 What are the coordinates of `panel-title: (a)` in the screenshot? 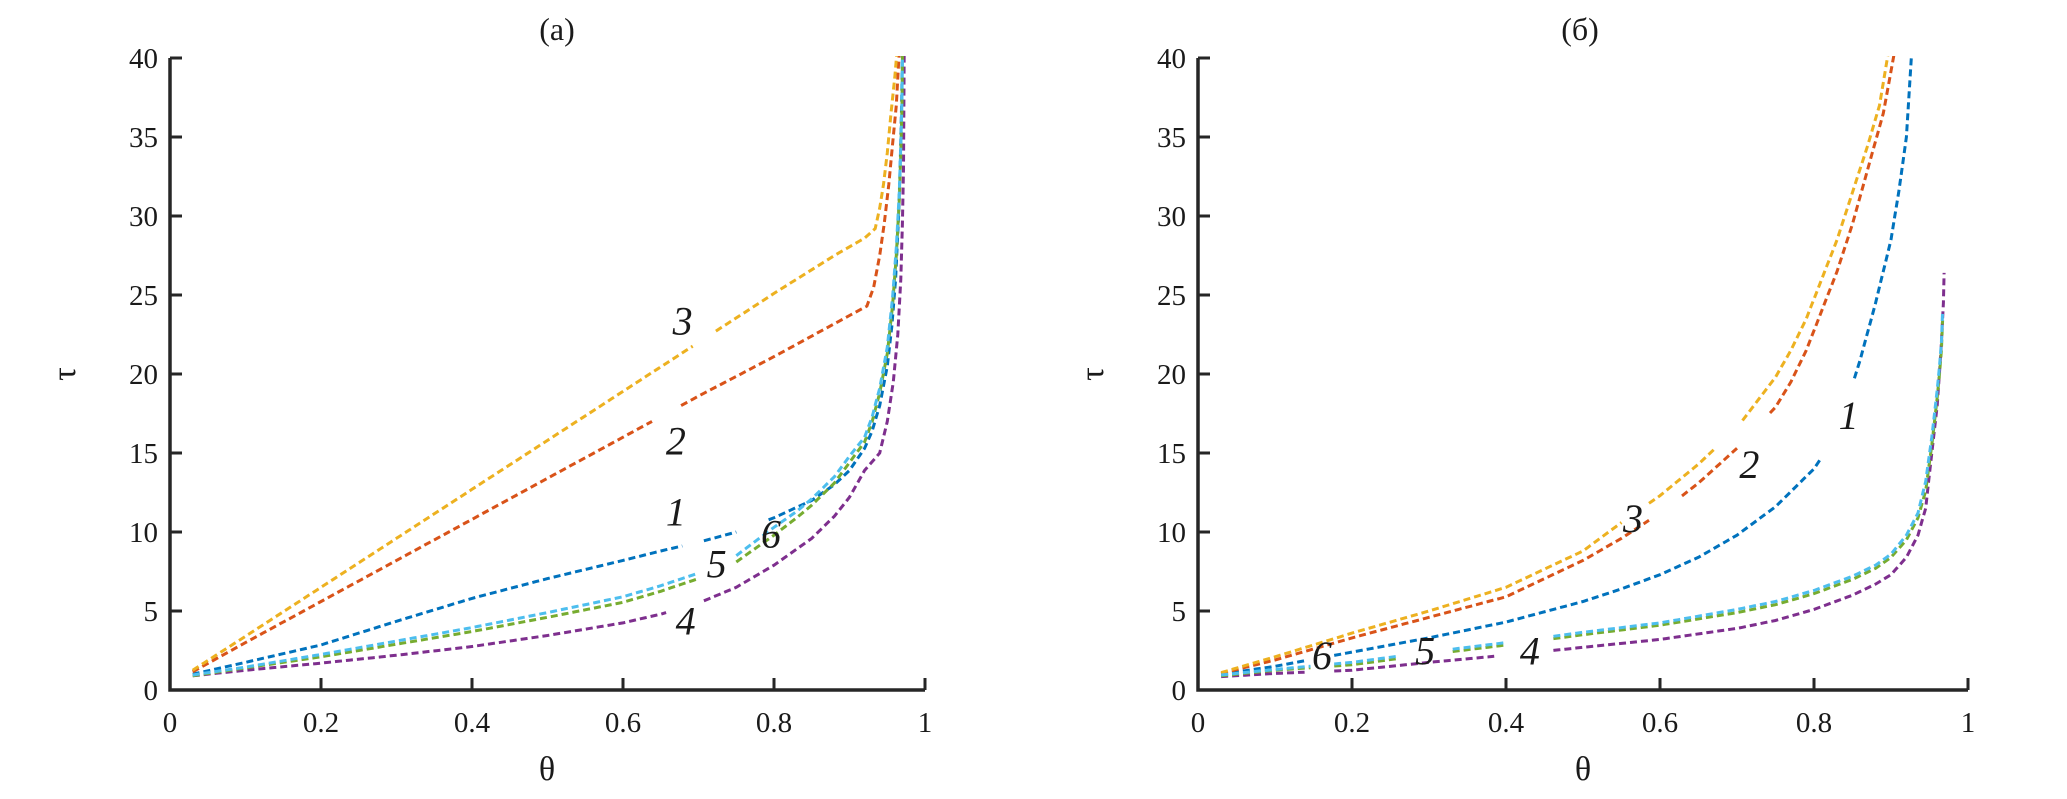 It's located at (557, 29).